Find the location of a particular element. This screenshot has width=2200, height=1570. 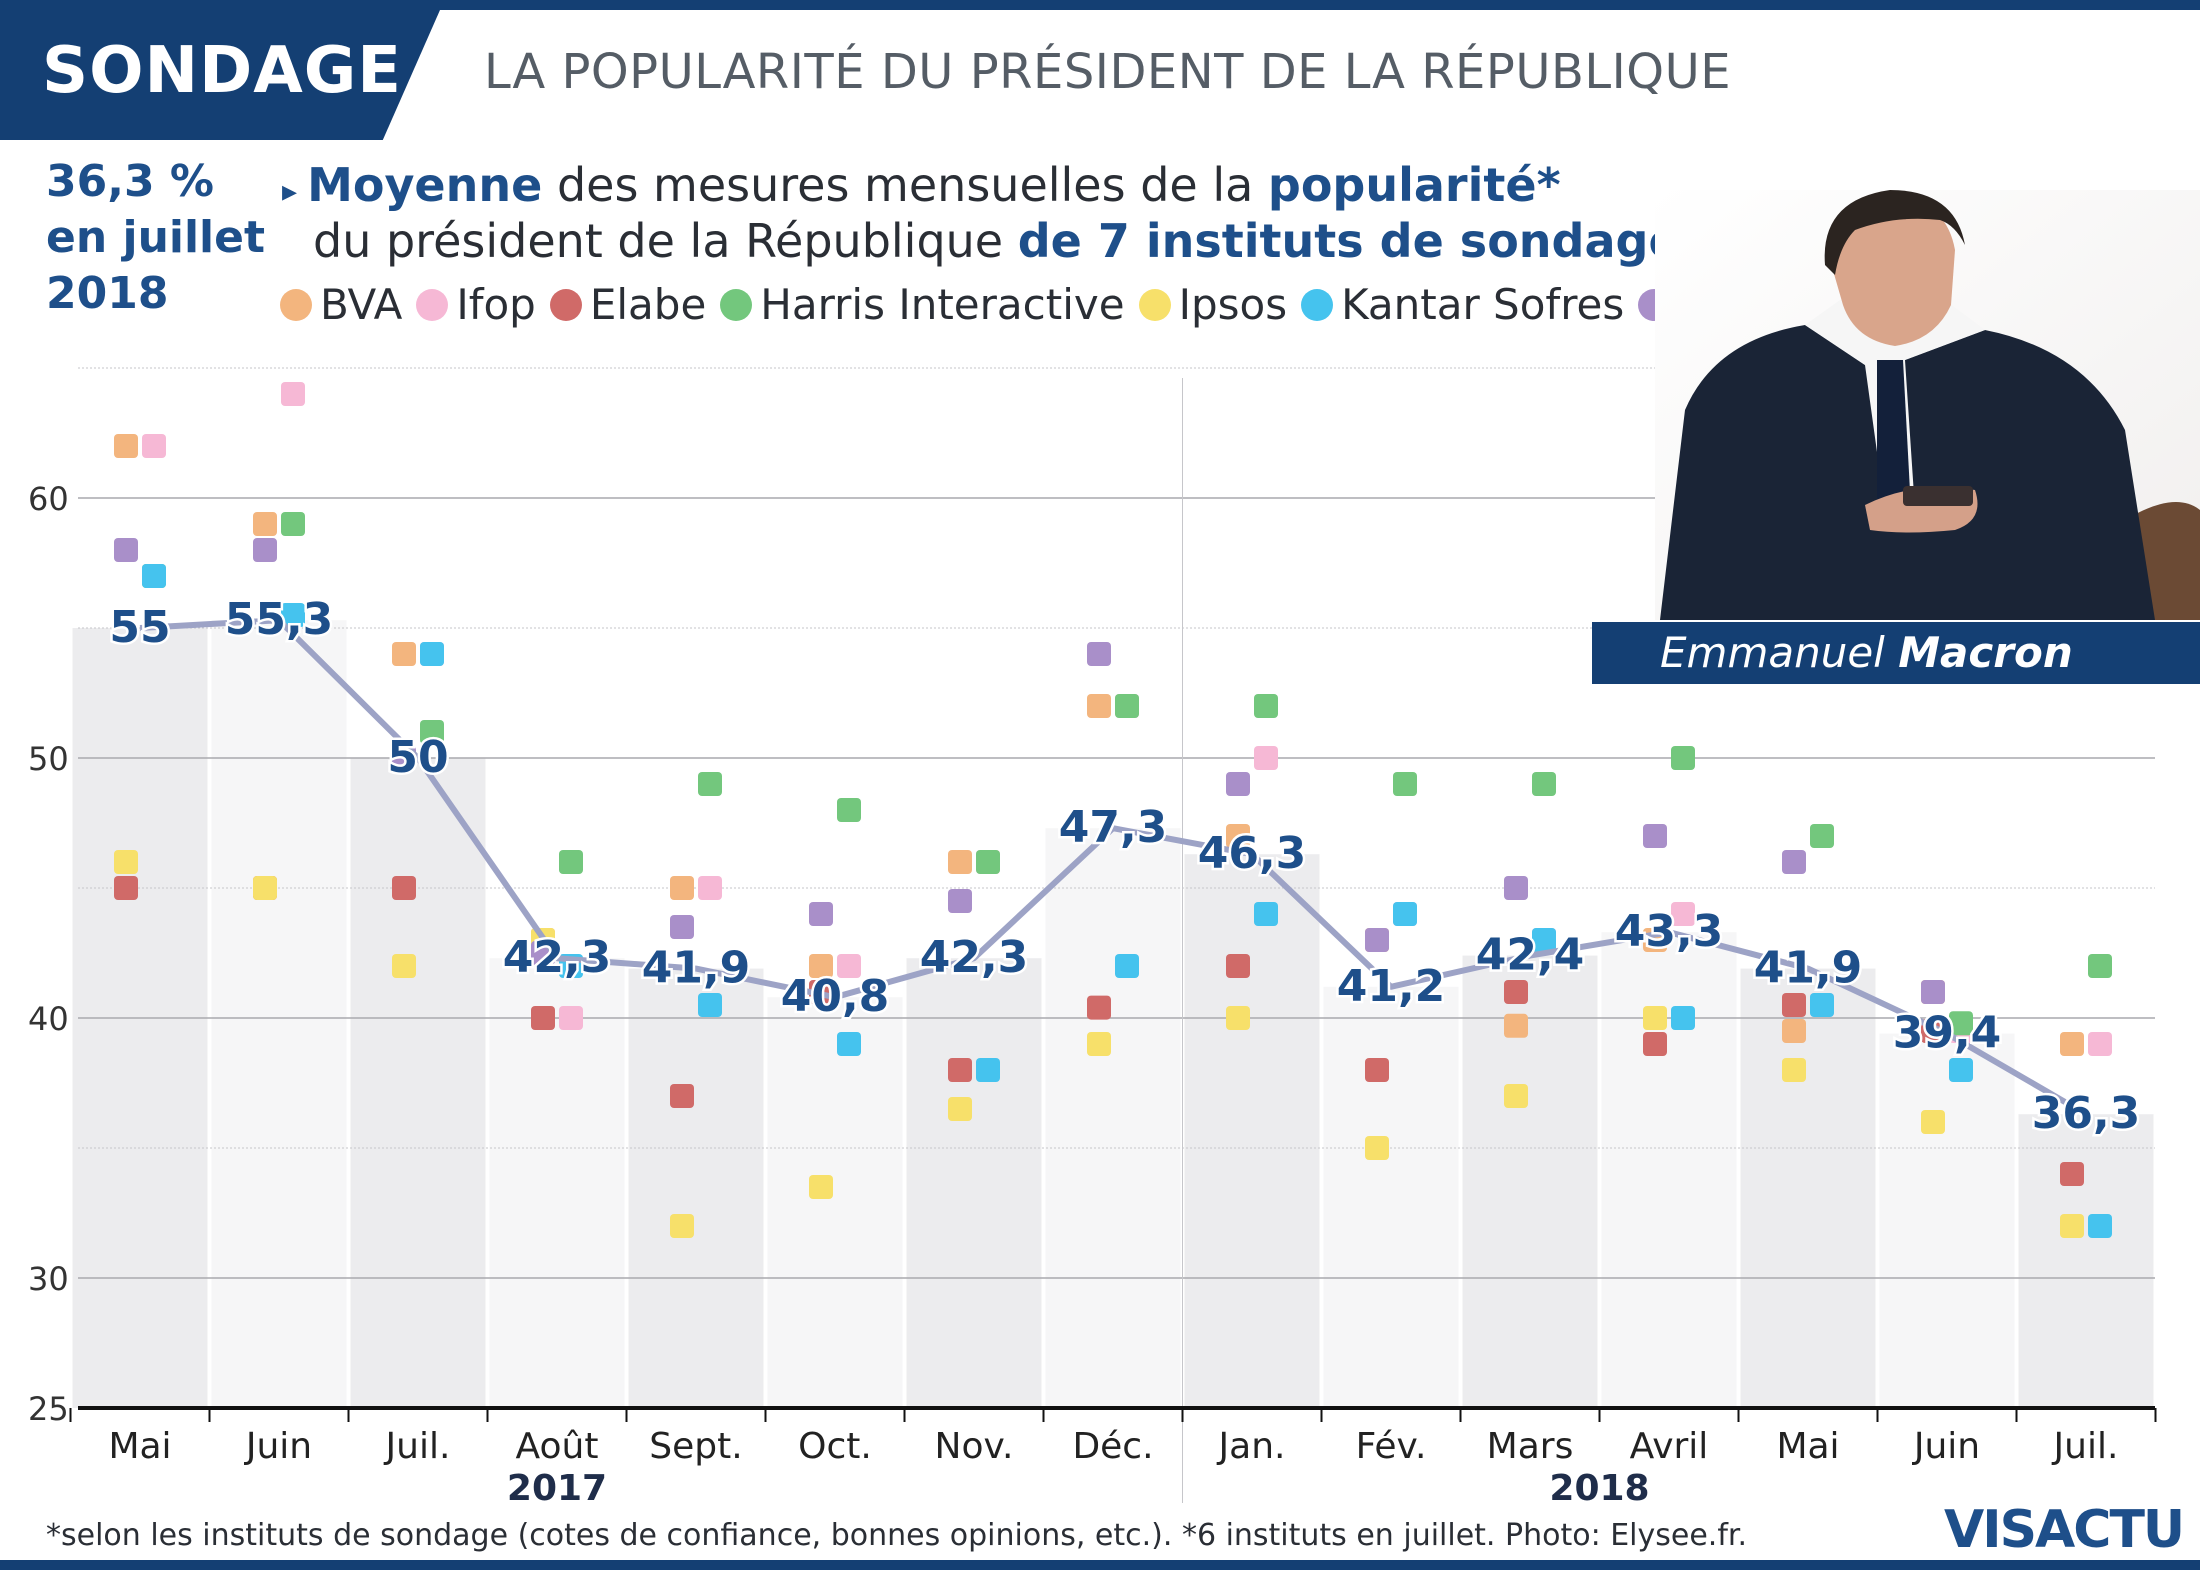

x-tick-label: Août is located at coordinates (557, 1446).